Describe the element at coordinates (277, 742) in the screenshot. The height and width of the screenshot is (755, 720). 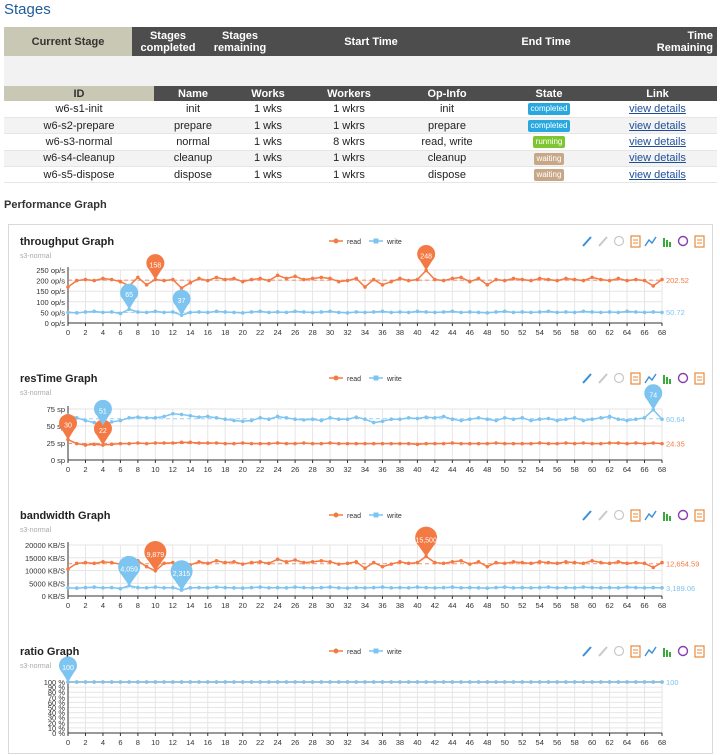
I see `x-tick-label: 24` at that location.